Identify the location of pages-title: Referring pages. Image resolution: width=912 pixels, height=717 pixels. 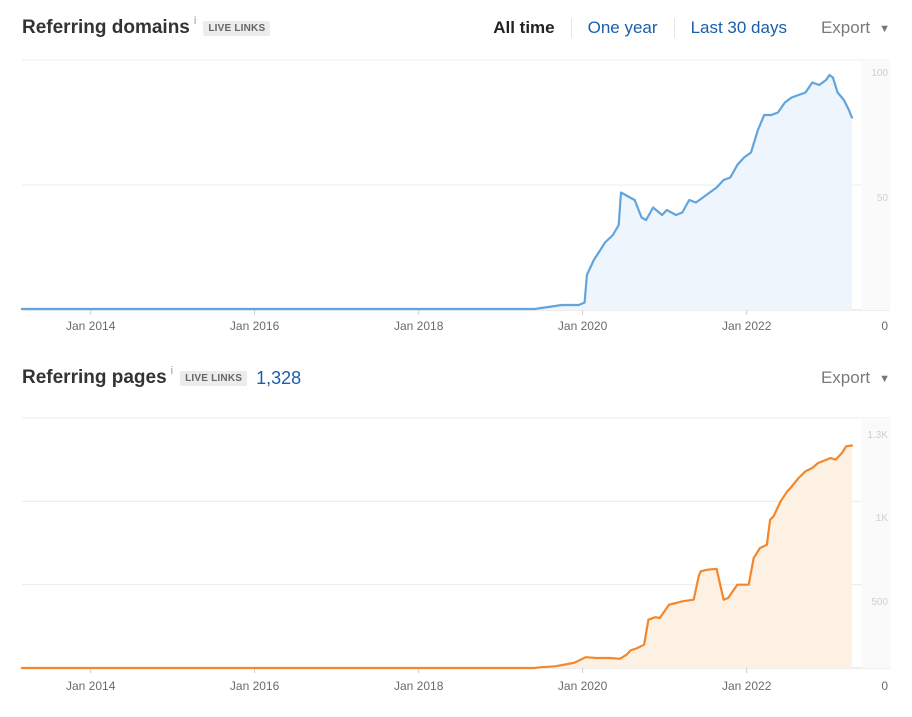
(94, 377).